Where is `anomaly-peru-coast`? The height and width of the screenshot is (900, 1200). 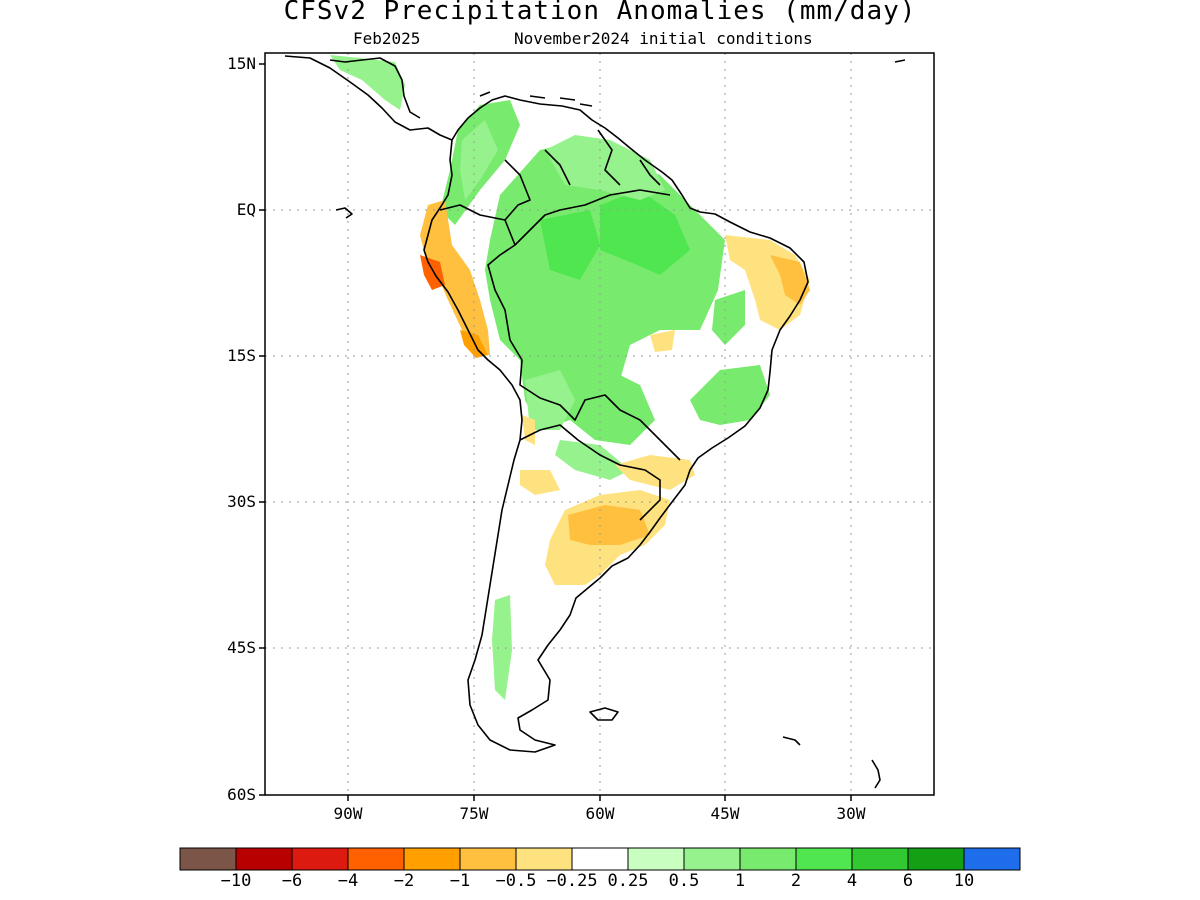
anomaly-peru-coast is located at coordinates (455, 277).